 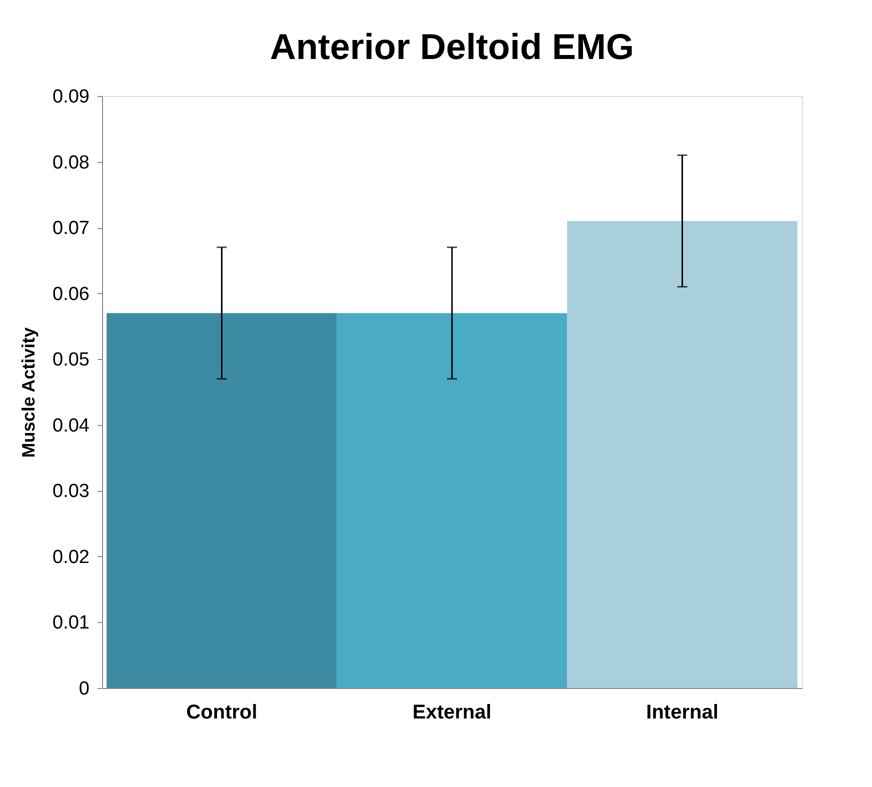 I want to click on y-tick-label: 0.02, so click(x=71, y=557).